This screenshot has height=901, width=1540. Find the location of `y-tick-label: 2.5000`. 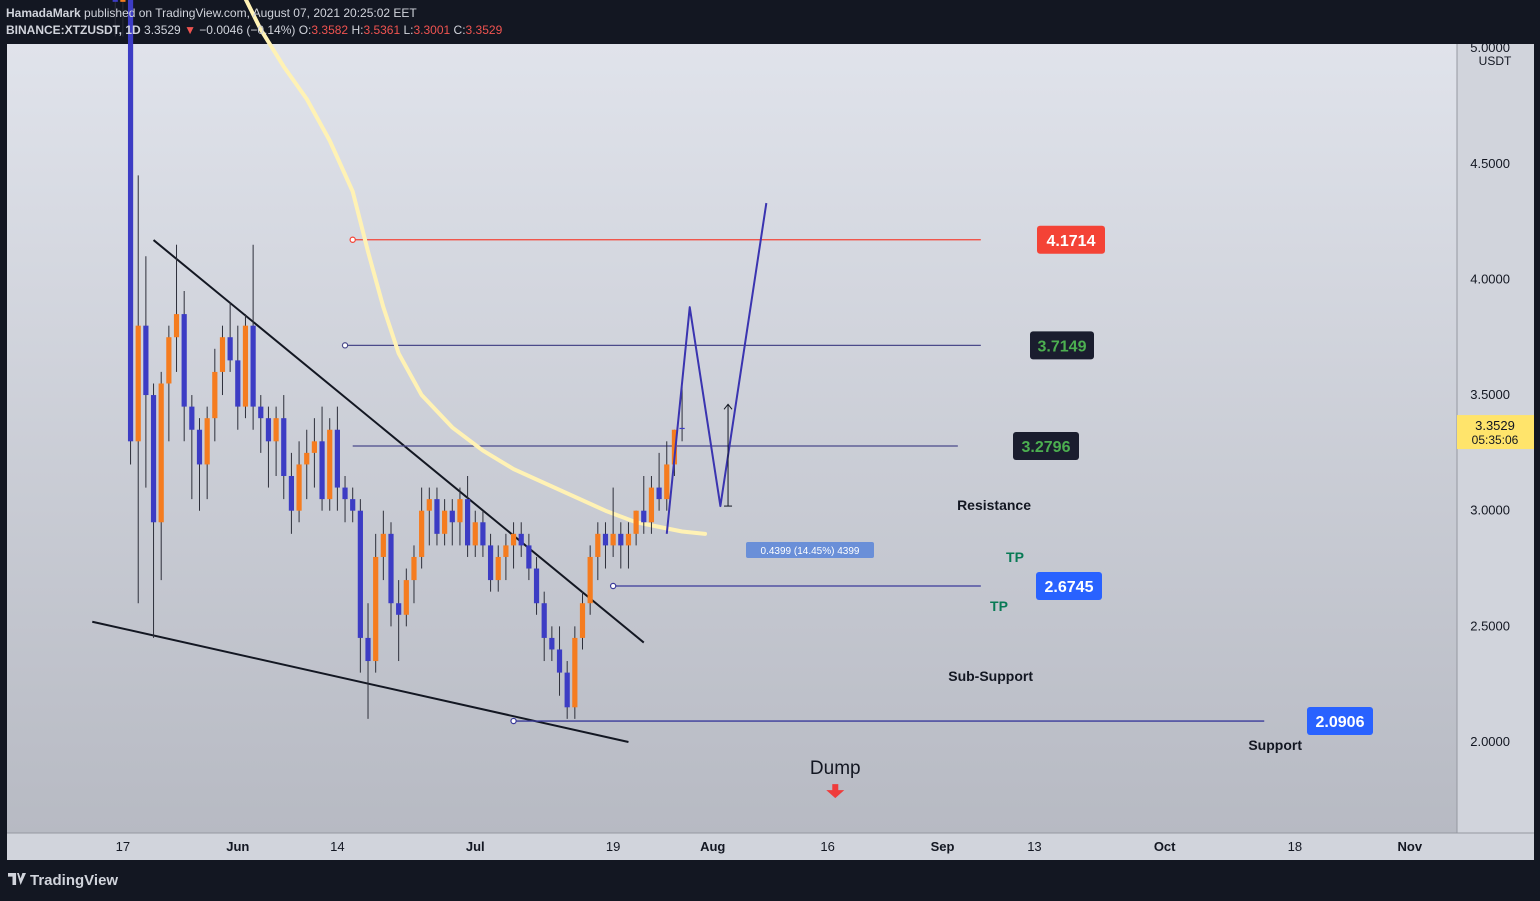

y-tick-label: 2.5000 is located at coordinates (1490, 625).